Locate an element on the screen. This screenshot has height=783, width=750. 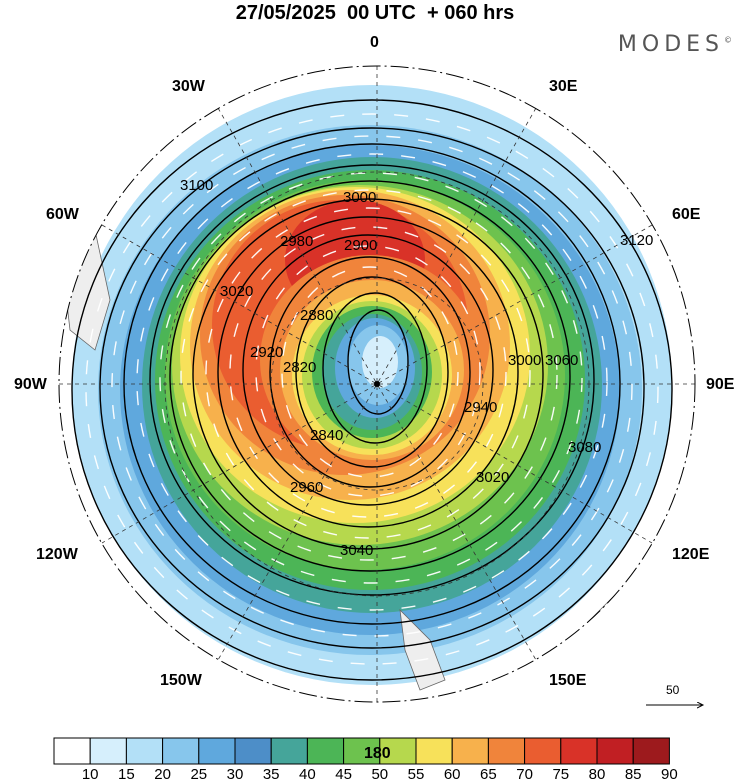
colorbar-tick-label: 80 is located at coordinates (597, 774).